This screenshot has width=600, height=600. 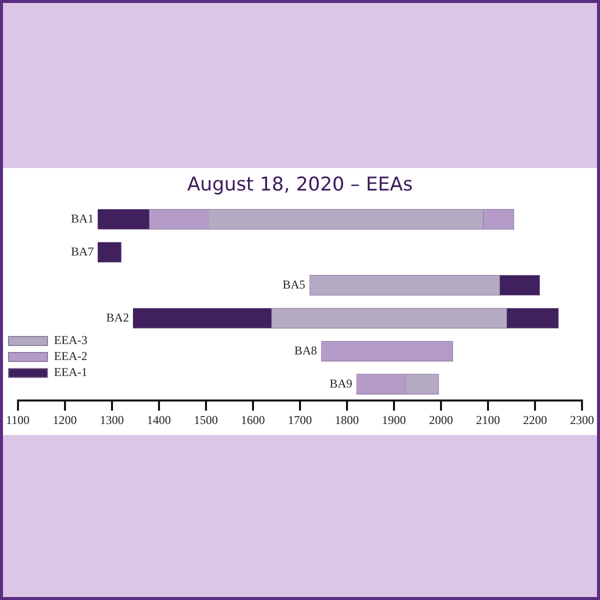 I want to click on legend-label: EEA-2, so click(x=71, y=356).